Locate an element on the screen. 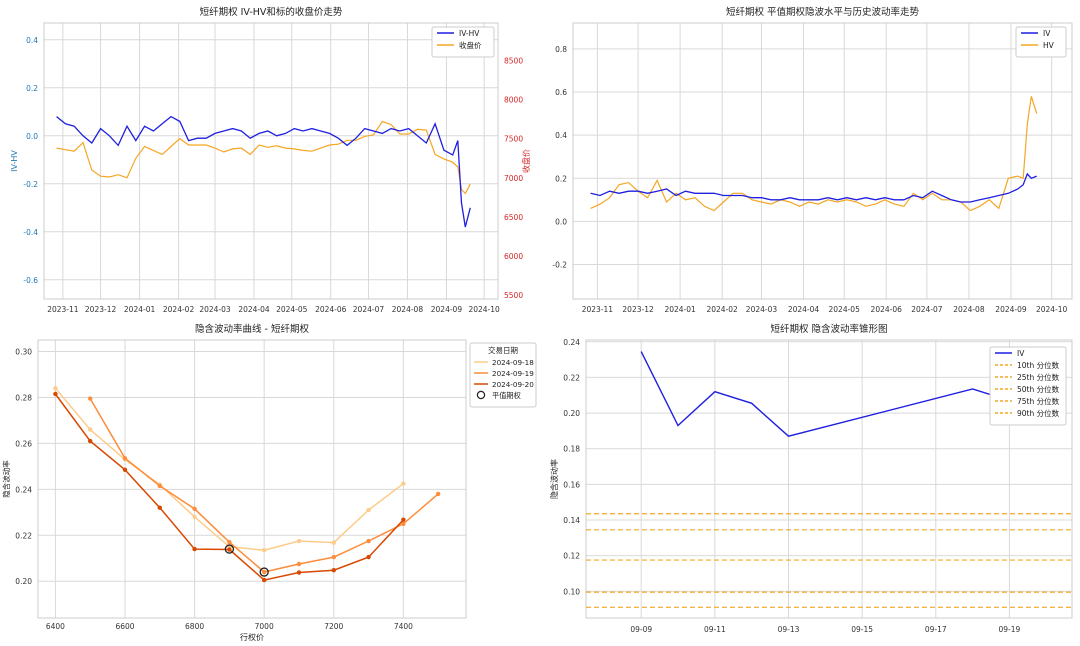  chart3-legend-title: 交易日期 is located at coordinates (503, 350).